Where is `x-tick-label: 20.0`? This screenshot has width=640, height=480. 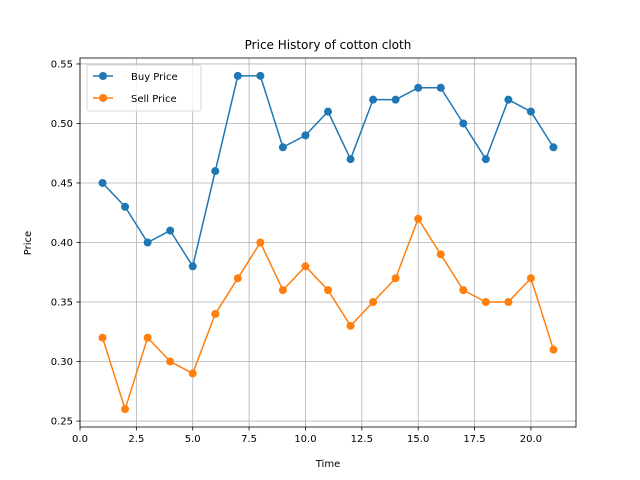
x-tick-label: 20.0 is located at coordinates (531, 439).